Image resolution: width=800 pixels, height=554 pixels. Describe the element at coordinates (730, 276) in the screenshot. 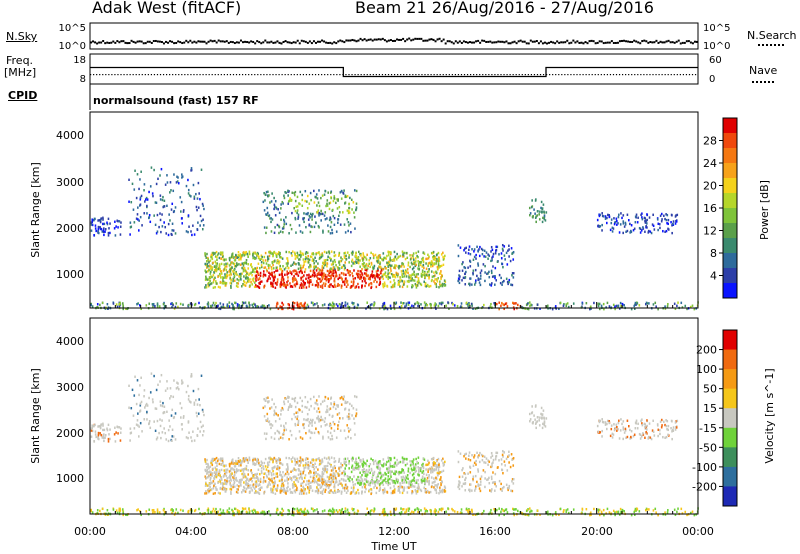

I see `colorbar-segment` at that location.